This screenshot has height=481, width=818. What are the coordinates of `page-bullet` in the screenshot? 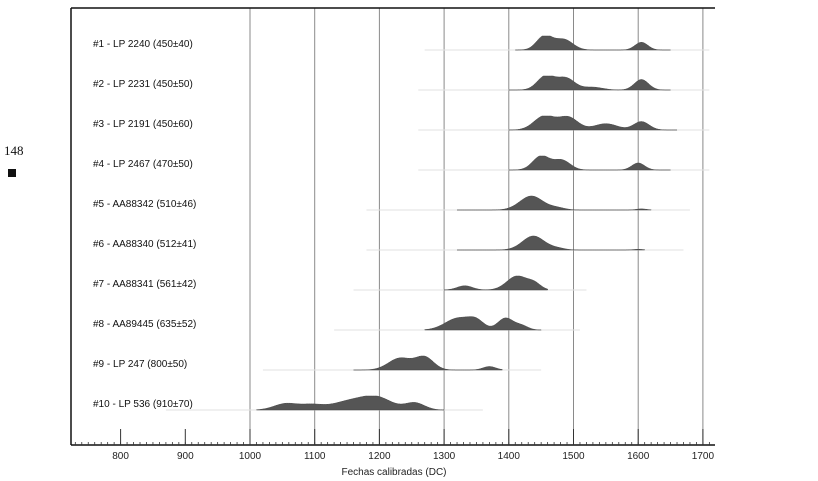 It's located at (12, 173).